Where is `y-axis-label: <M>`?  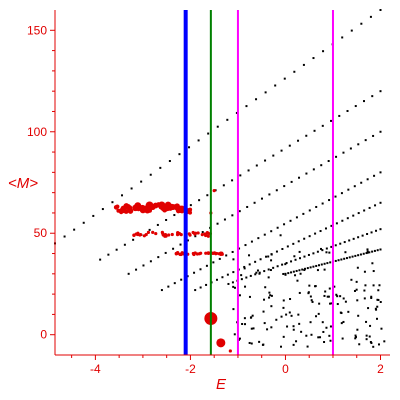
y-axis-label: <M> is located at coordinates (23, 183).